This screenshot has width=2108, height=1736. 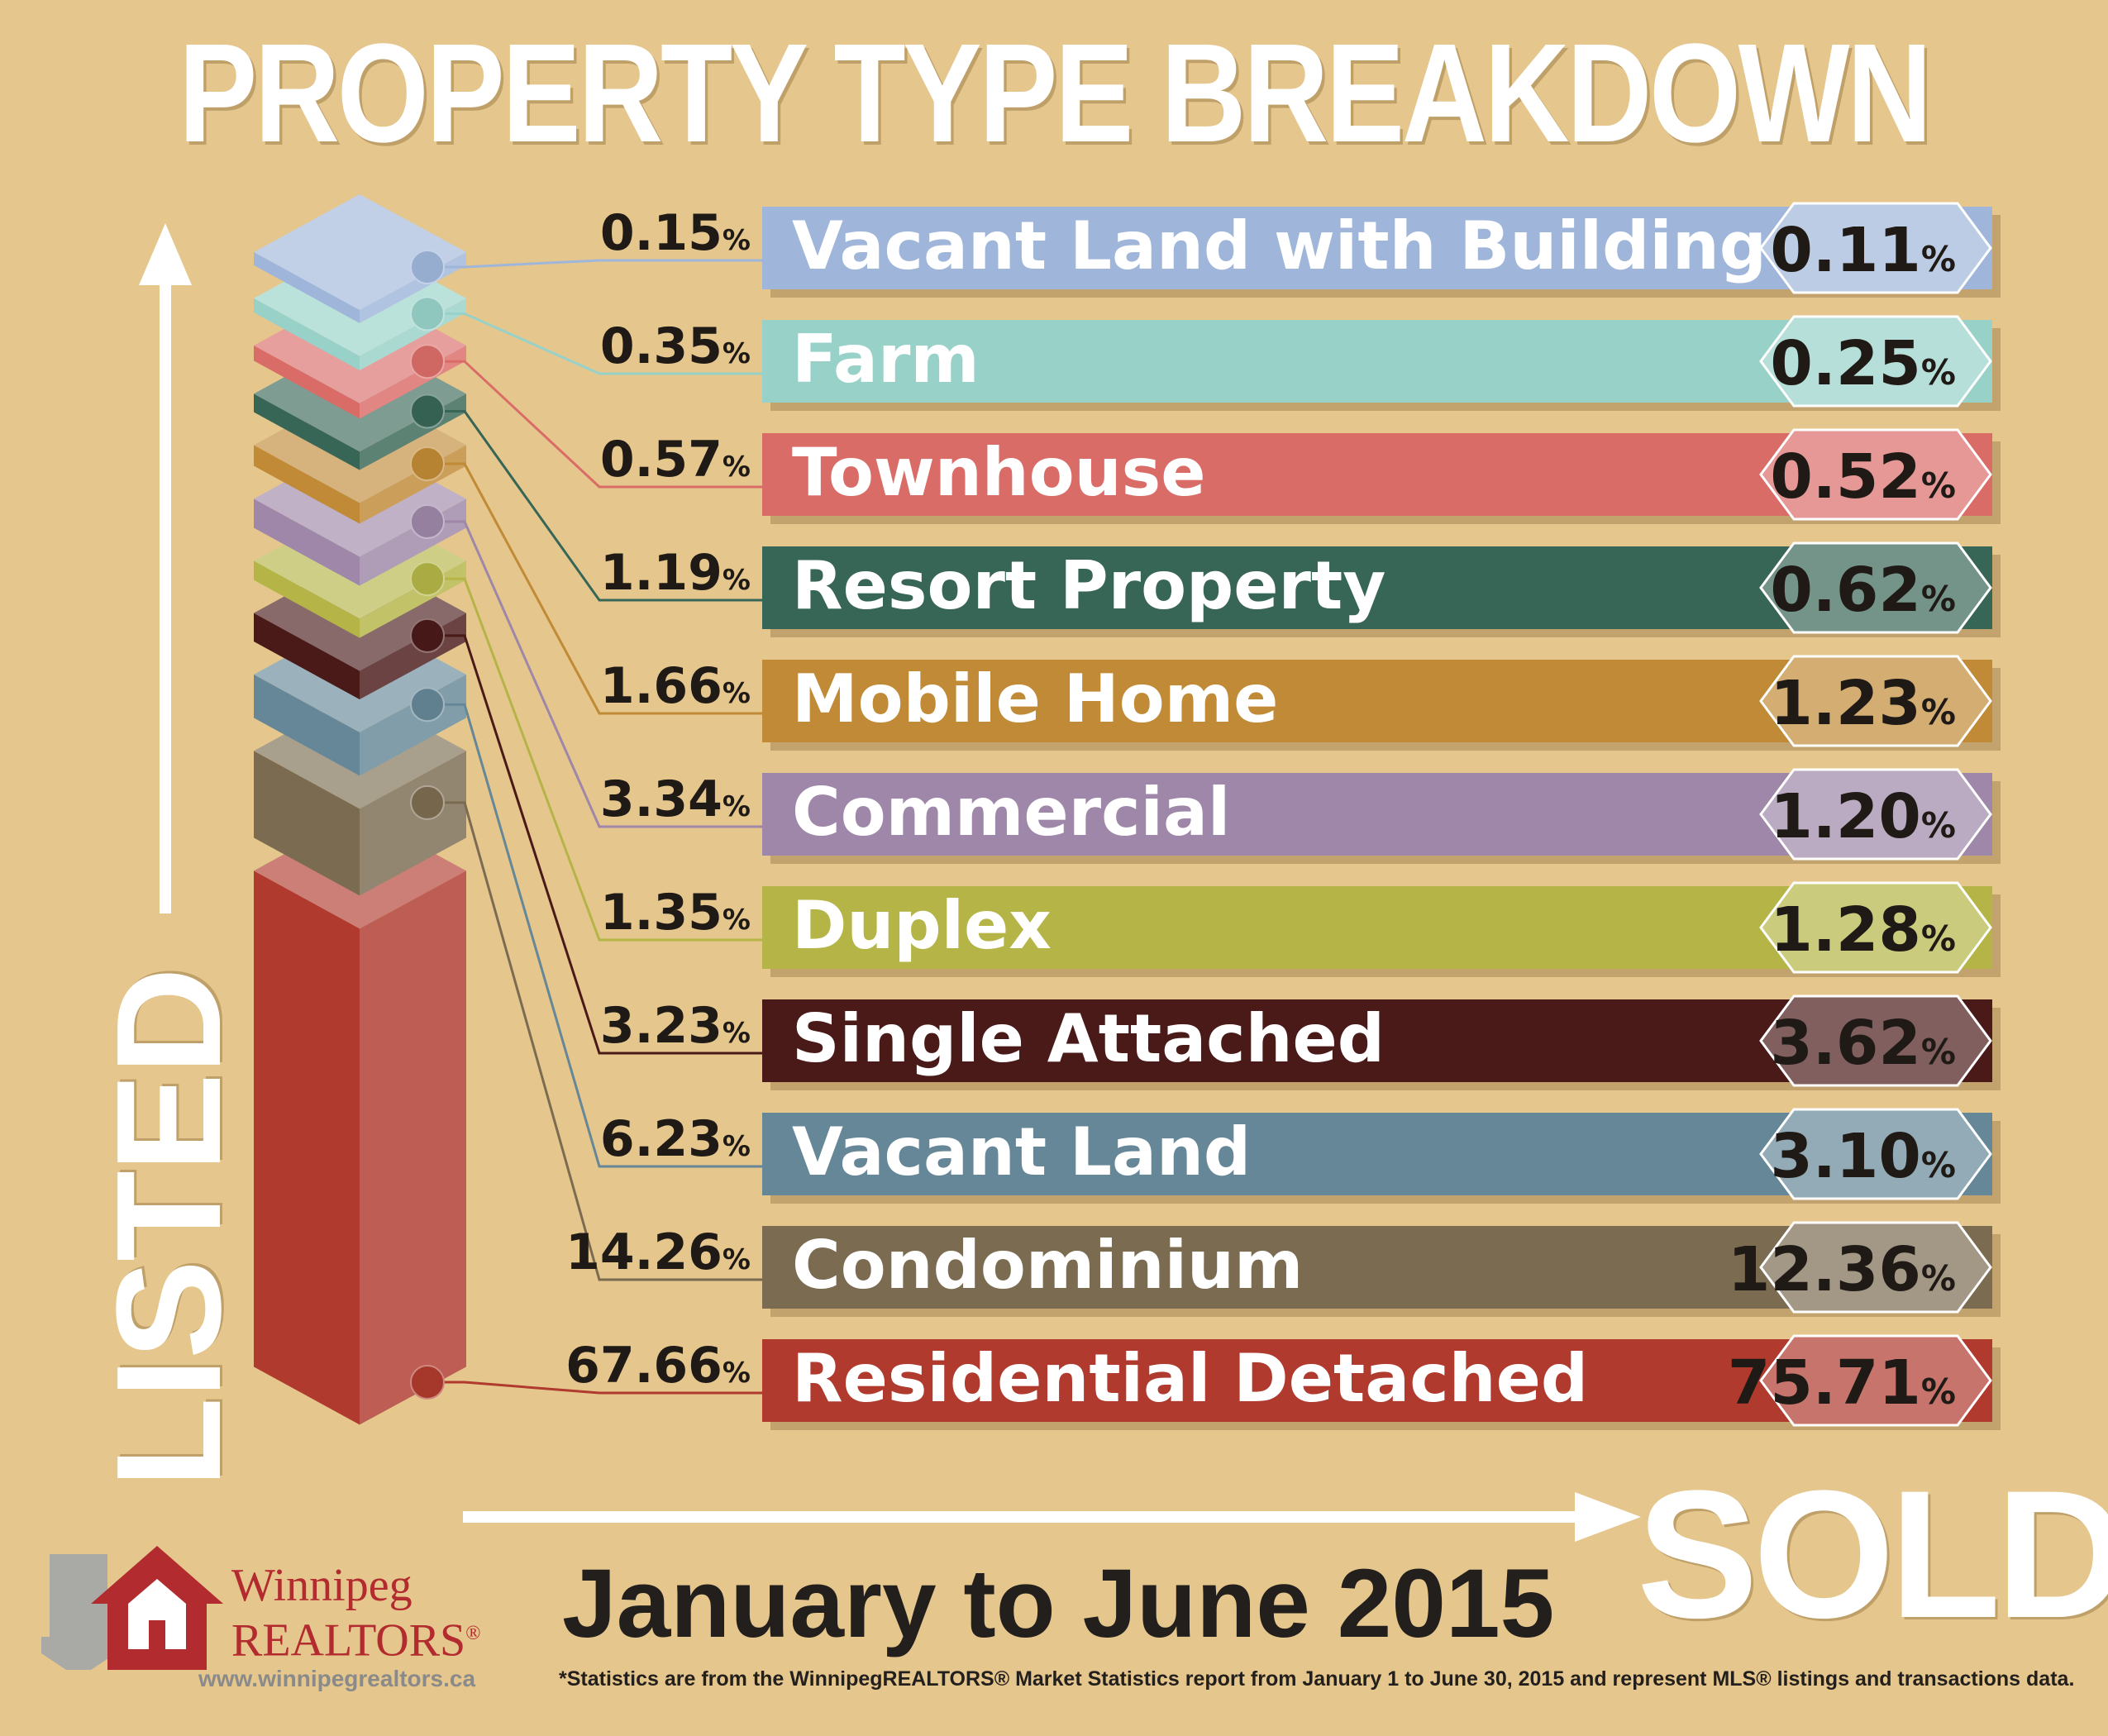 What do you see at coordinates (337, 1678) in the screenshot?
I see `logo-url: www.winnipegrealtors.ca` at bounding box center [337, 1678].